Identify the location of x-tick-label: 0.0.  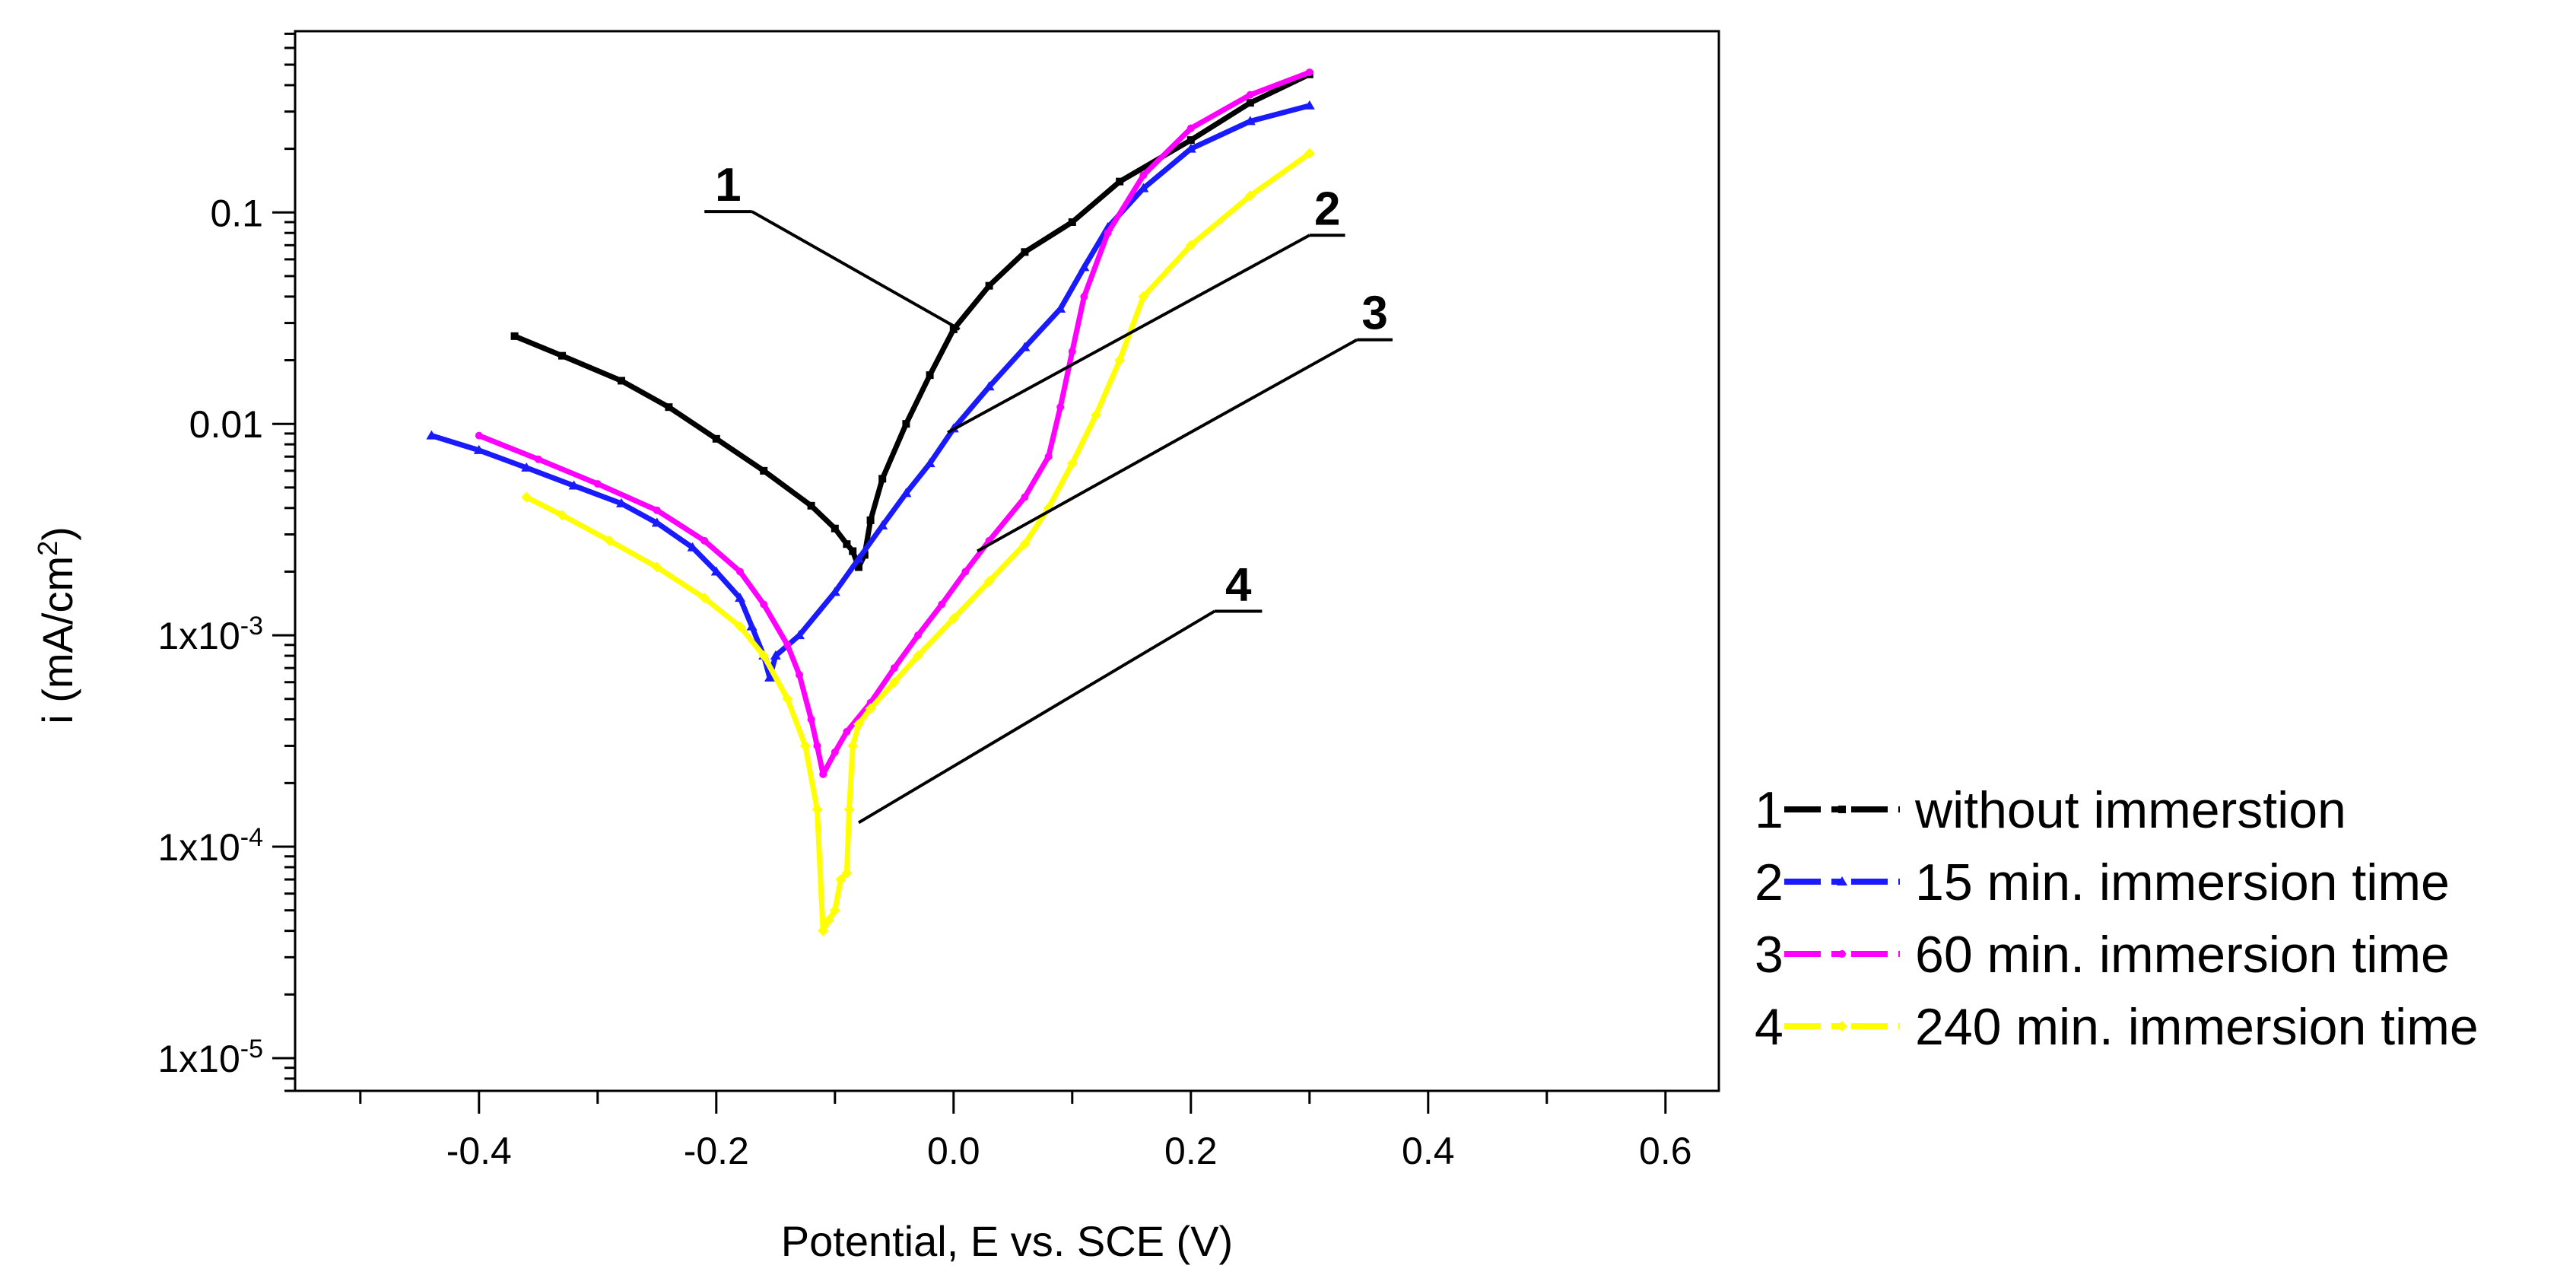
(953, 1151).